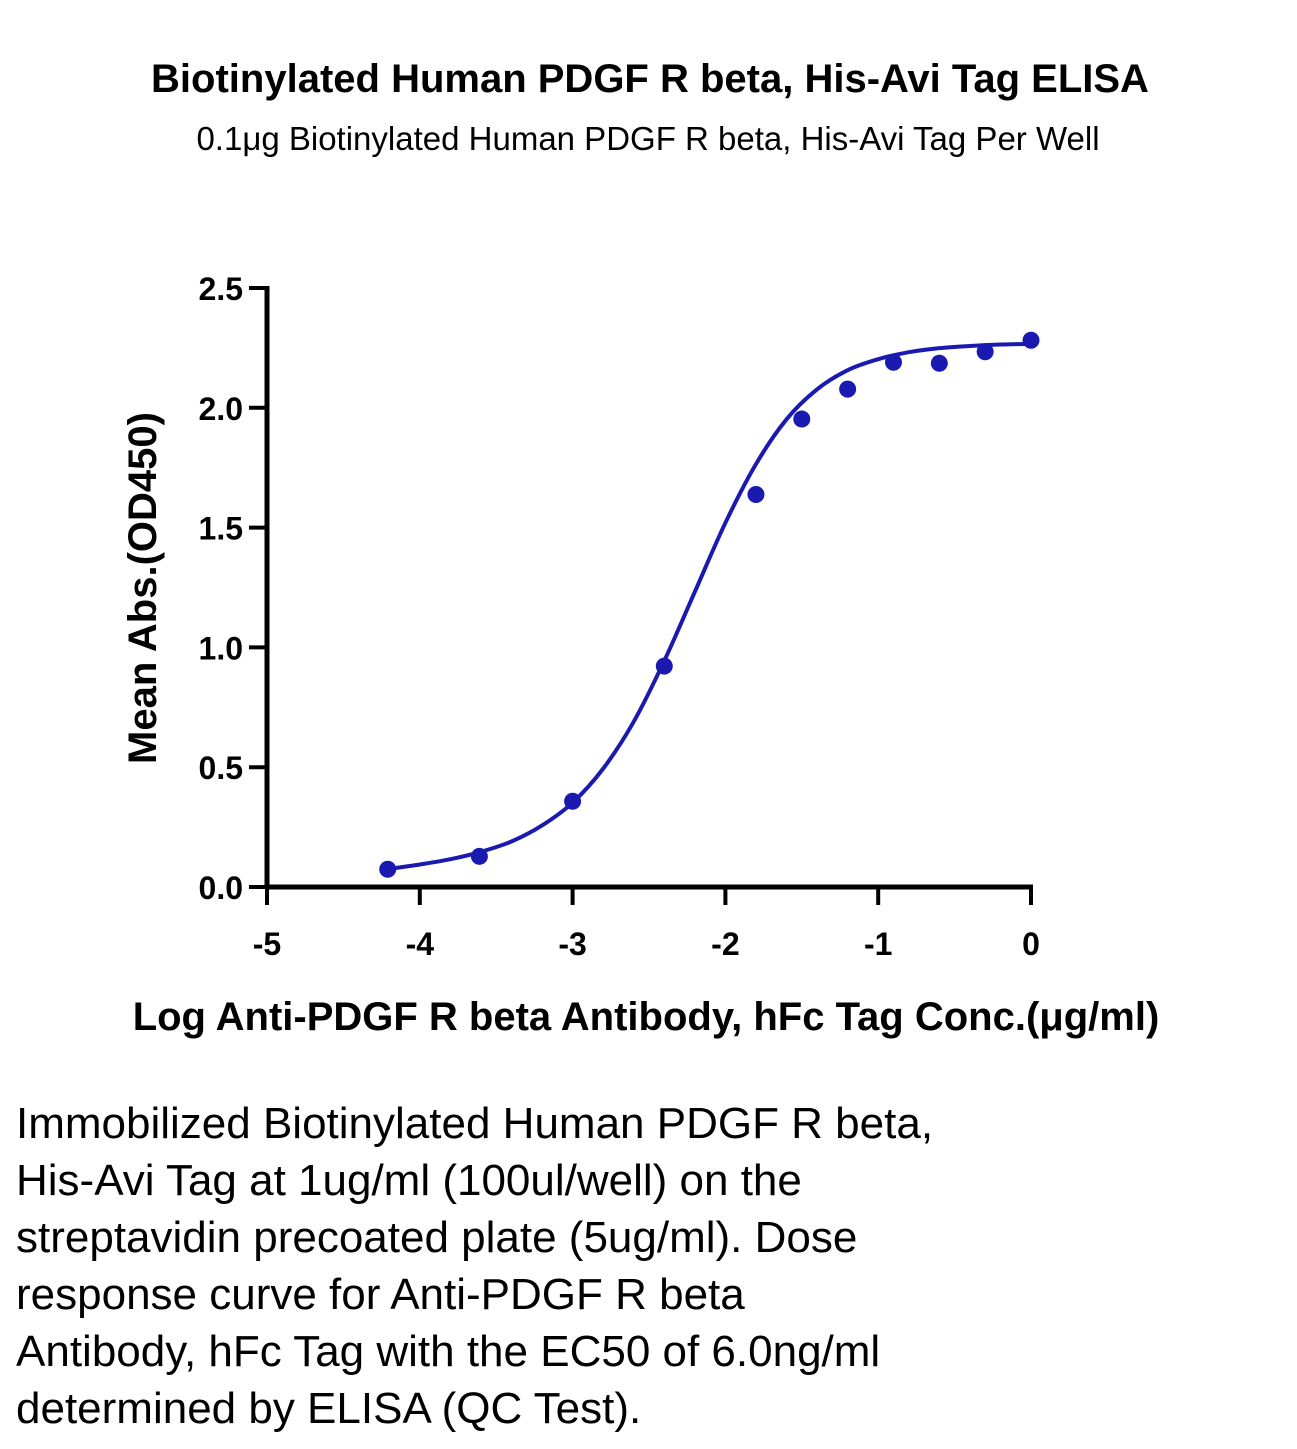 This screenshot has height=1449, width=1297. Describe the element at coordinates (234, 588) in the screenshot. I see `y-axis: 0.0 0.5 1.0 1.5 2.0 2.5` at that location.